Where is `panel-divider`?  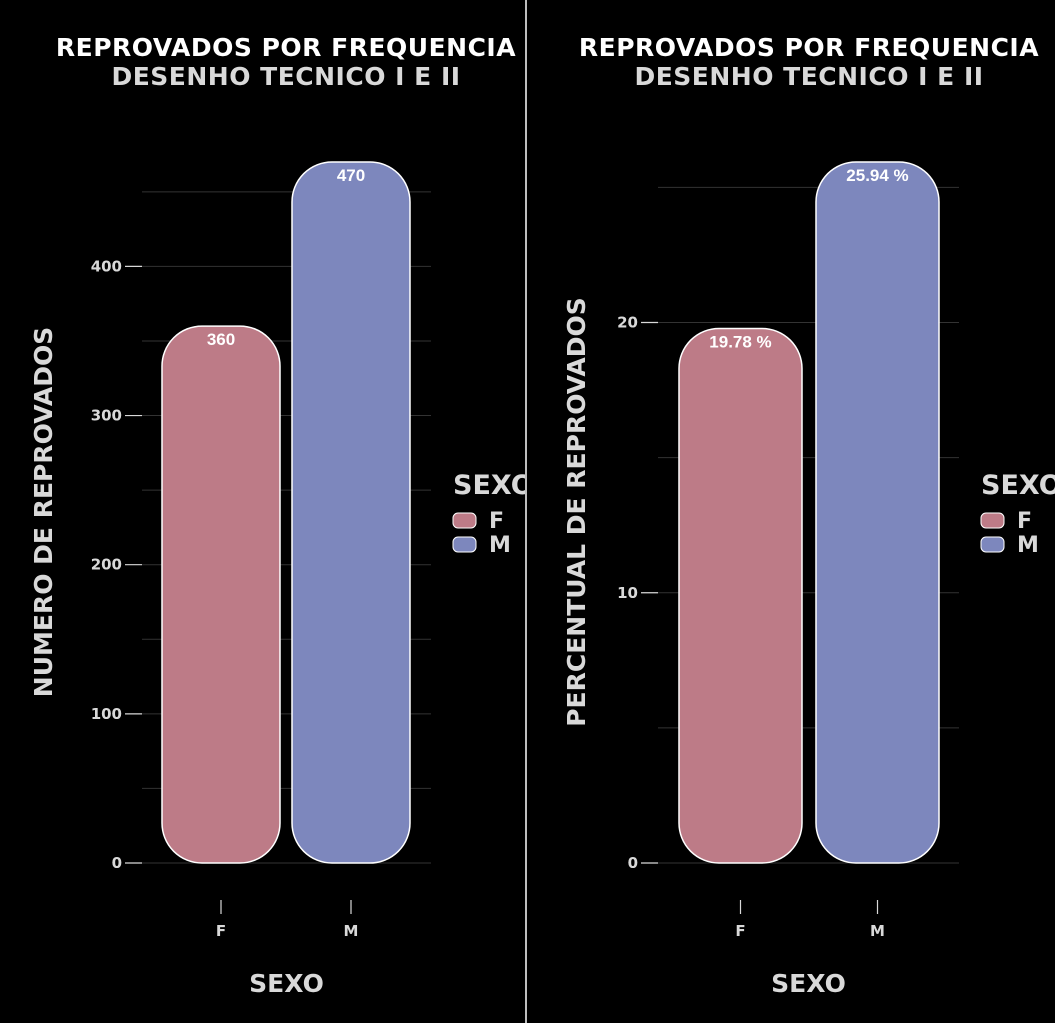 panel-divider is located at coordinates (526, 511).